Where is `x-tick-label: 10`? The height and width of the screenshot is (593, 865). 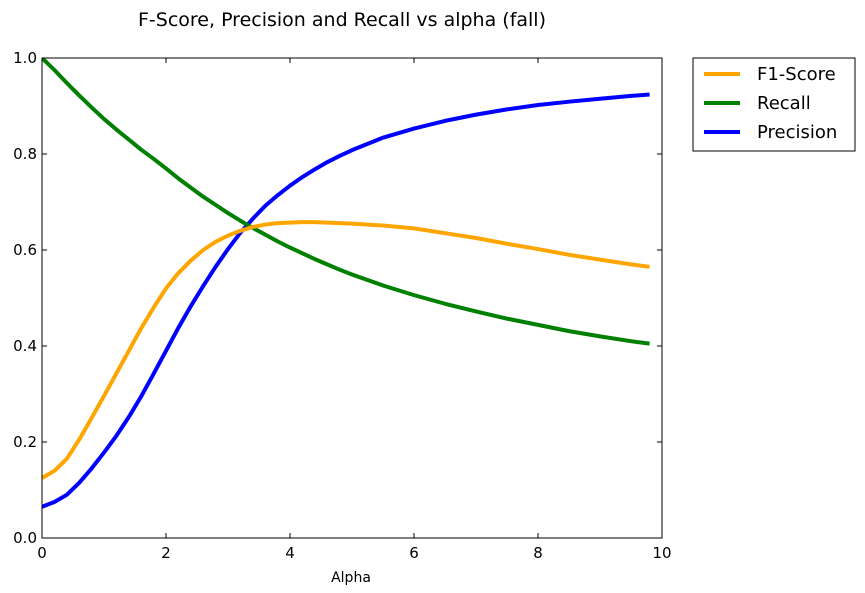 x-tick-label: 10 is located at coordinates (661, 553).